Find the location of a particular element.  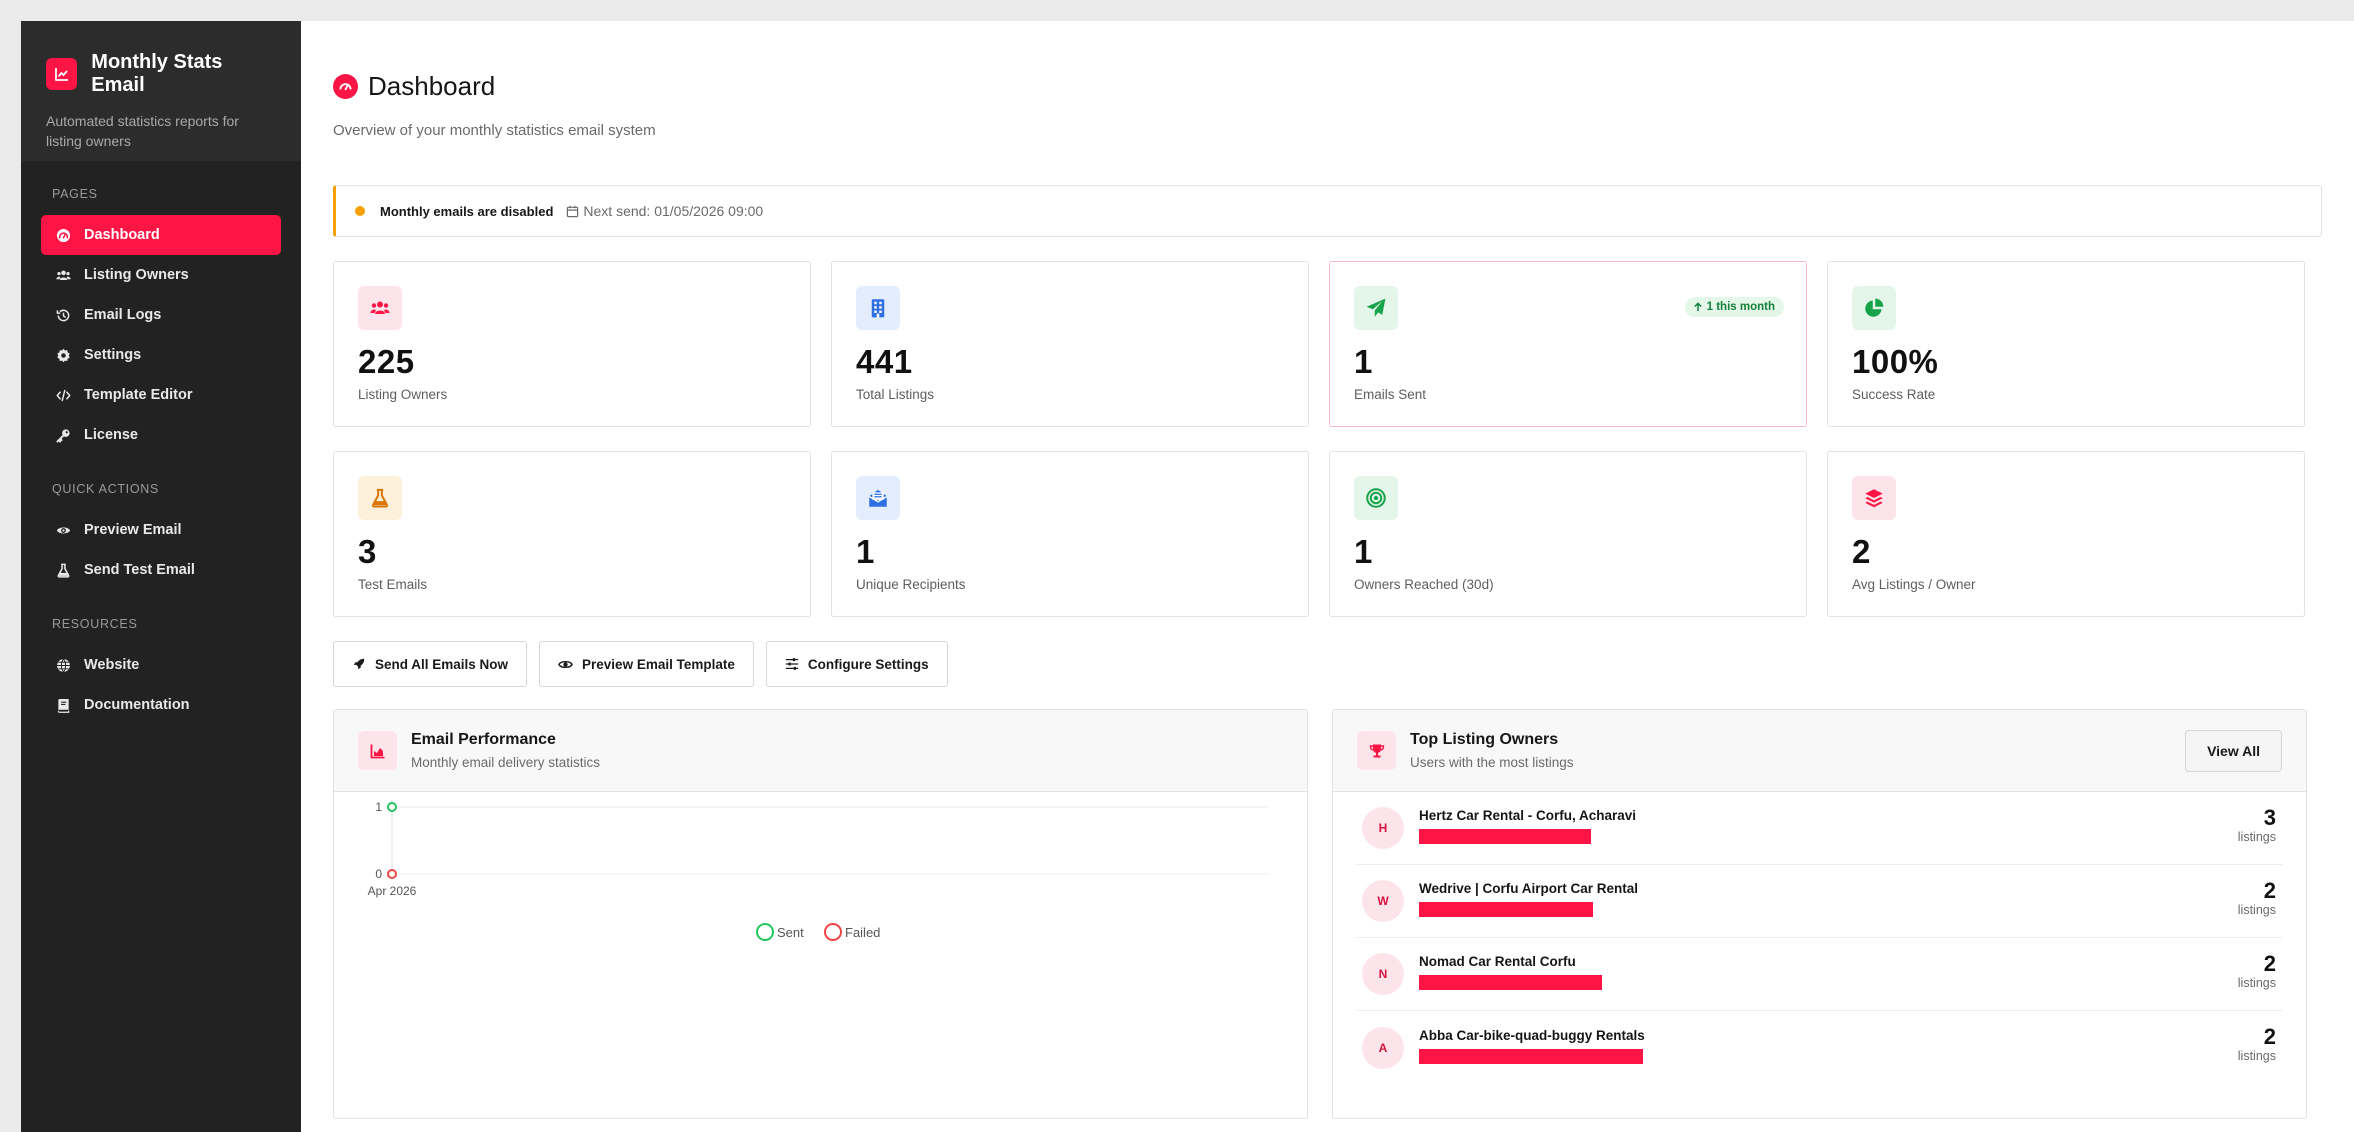

sidebar-item-label: Documentation is located at coordinates (137, 705).